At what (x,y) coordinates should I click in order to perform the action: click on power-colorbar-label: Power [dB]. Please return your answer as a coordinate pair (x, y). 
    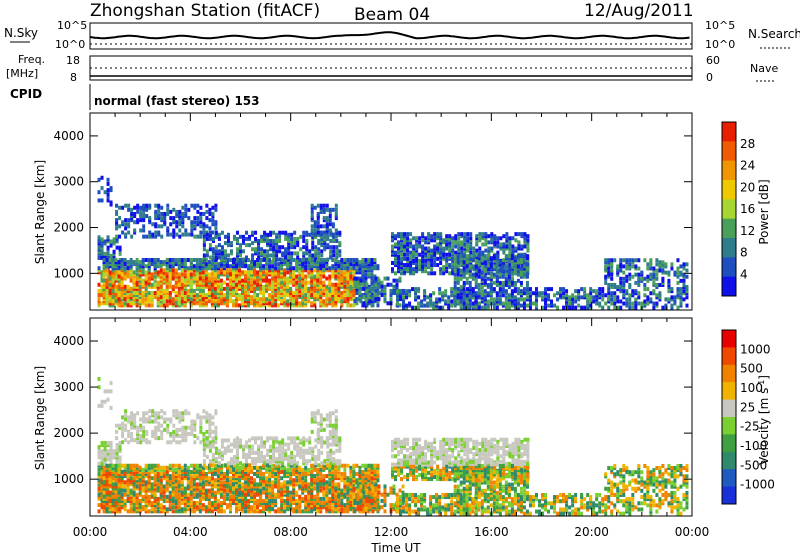
    Looking at the image, I should click on (764, 211).